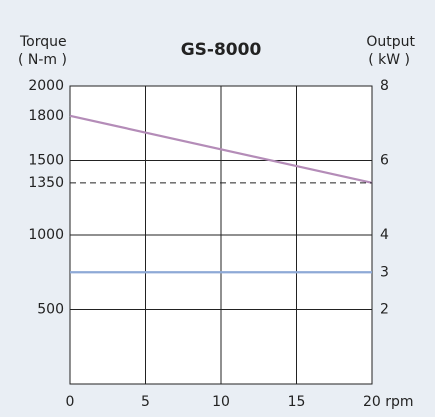  I want to click on y-tick-label: 2000, so click(46, 86).